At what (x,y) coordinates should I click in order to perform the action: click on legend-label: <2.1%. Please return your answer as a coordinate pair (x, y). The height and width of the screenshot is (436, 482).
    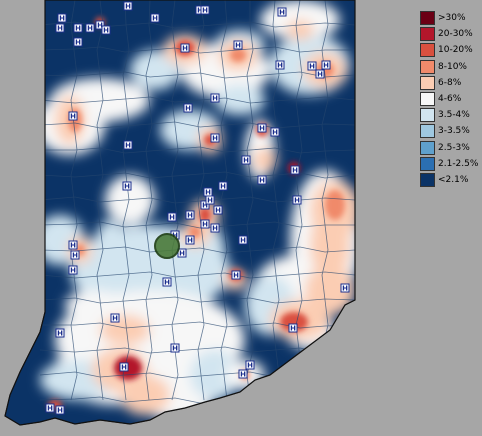
    Looking at the image, I should click on (453, 179).